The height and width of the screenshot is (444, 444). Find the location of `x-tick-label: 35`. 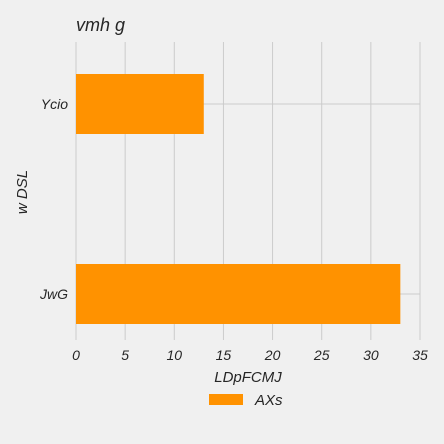

x-tick-label: 35 is located at coordinates (420, 355).